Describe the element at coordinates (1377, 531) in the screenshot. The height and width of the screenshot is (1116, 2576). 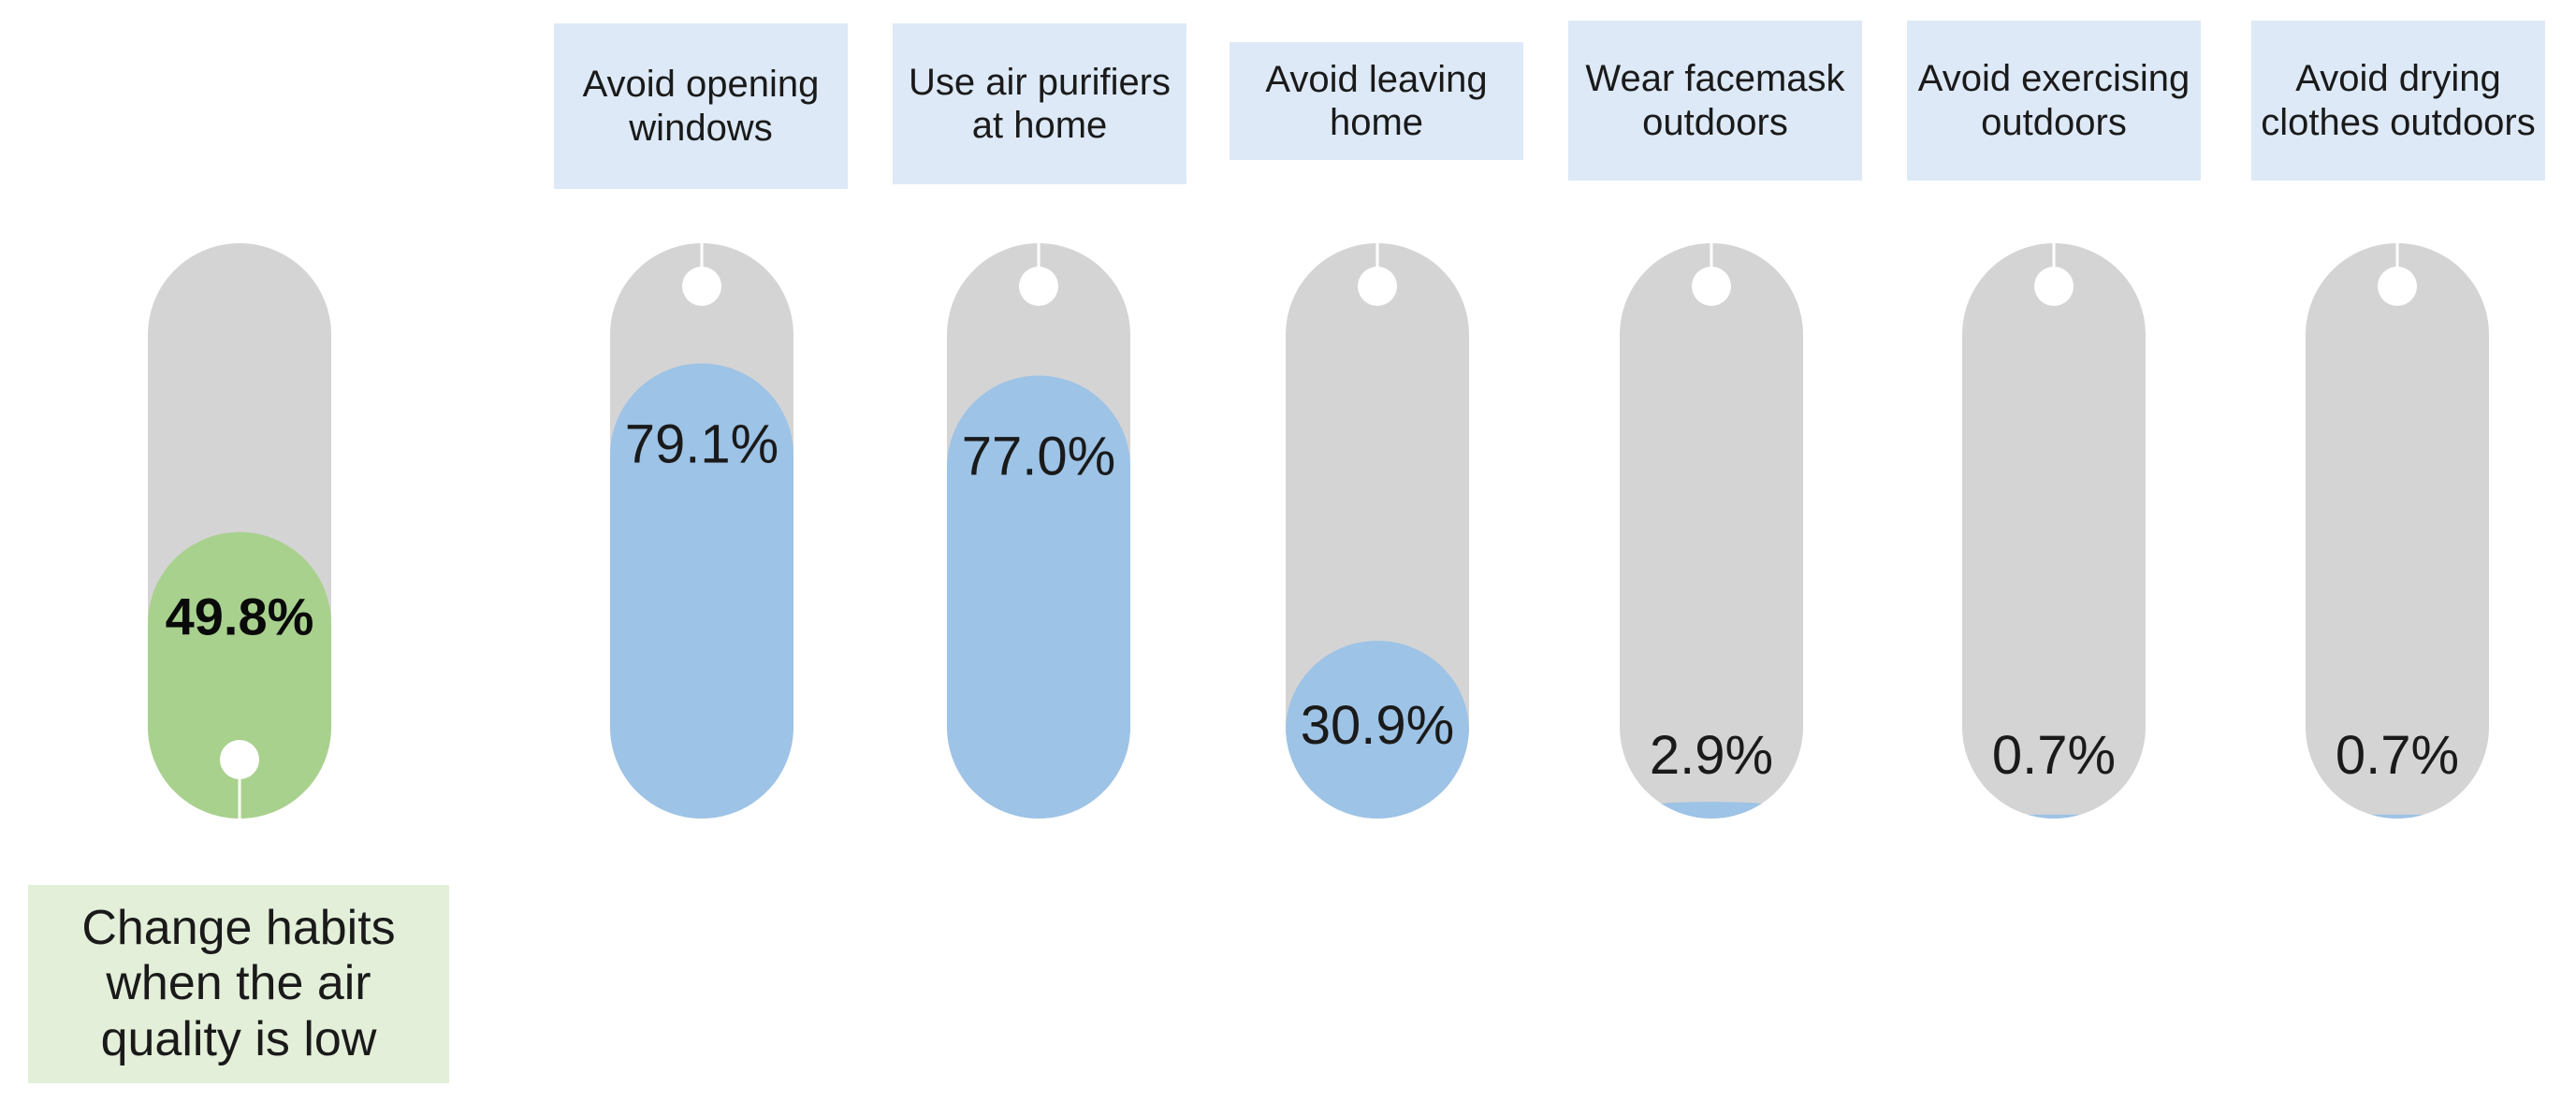
I see `tube-avoid-leaving-home: 30.9%` at that location.